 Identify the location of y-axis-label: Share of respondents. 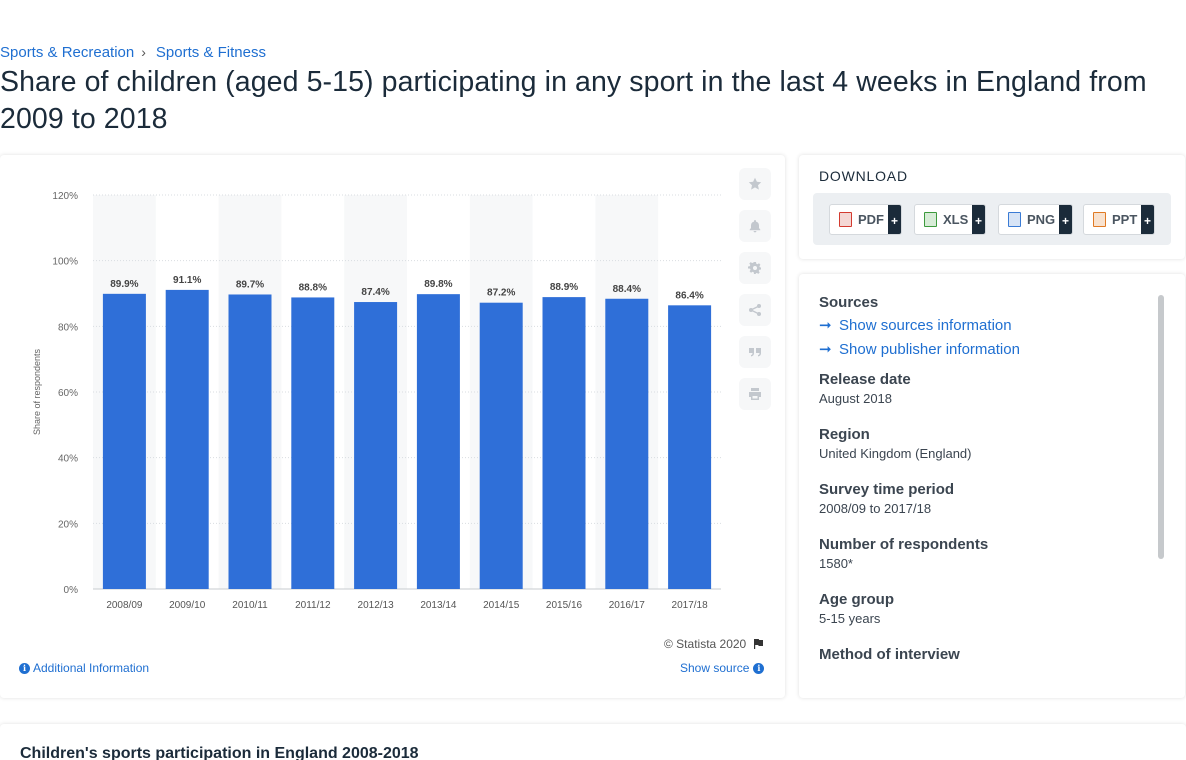
(37, 391).